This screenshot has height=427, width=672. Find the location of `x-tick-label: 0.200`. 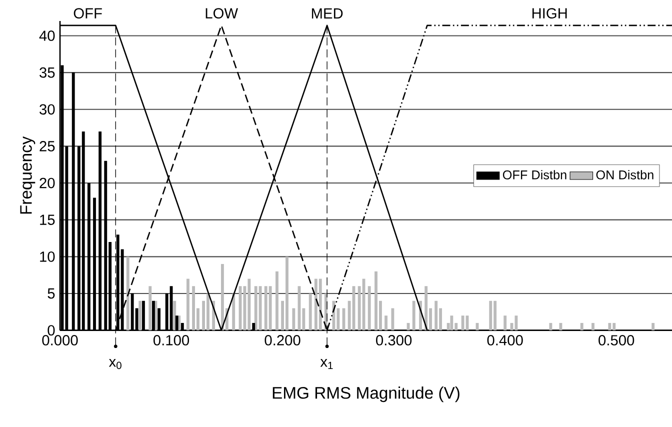

x-tick-label: 0.200 is located at coordinates (282, 340).